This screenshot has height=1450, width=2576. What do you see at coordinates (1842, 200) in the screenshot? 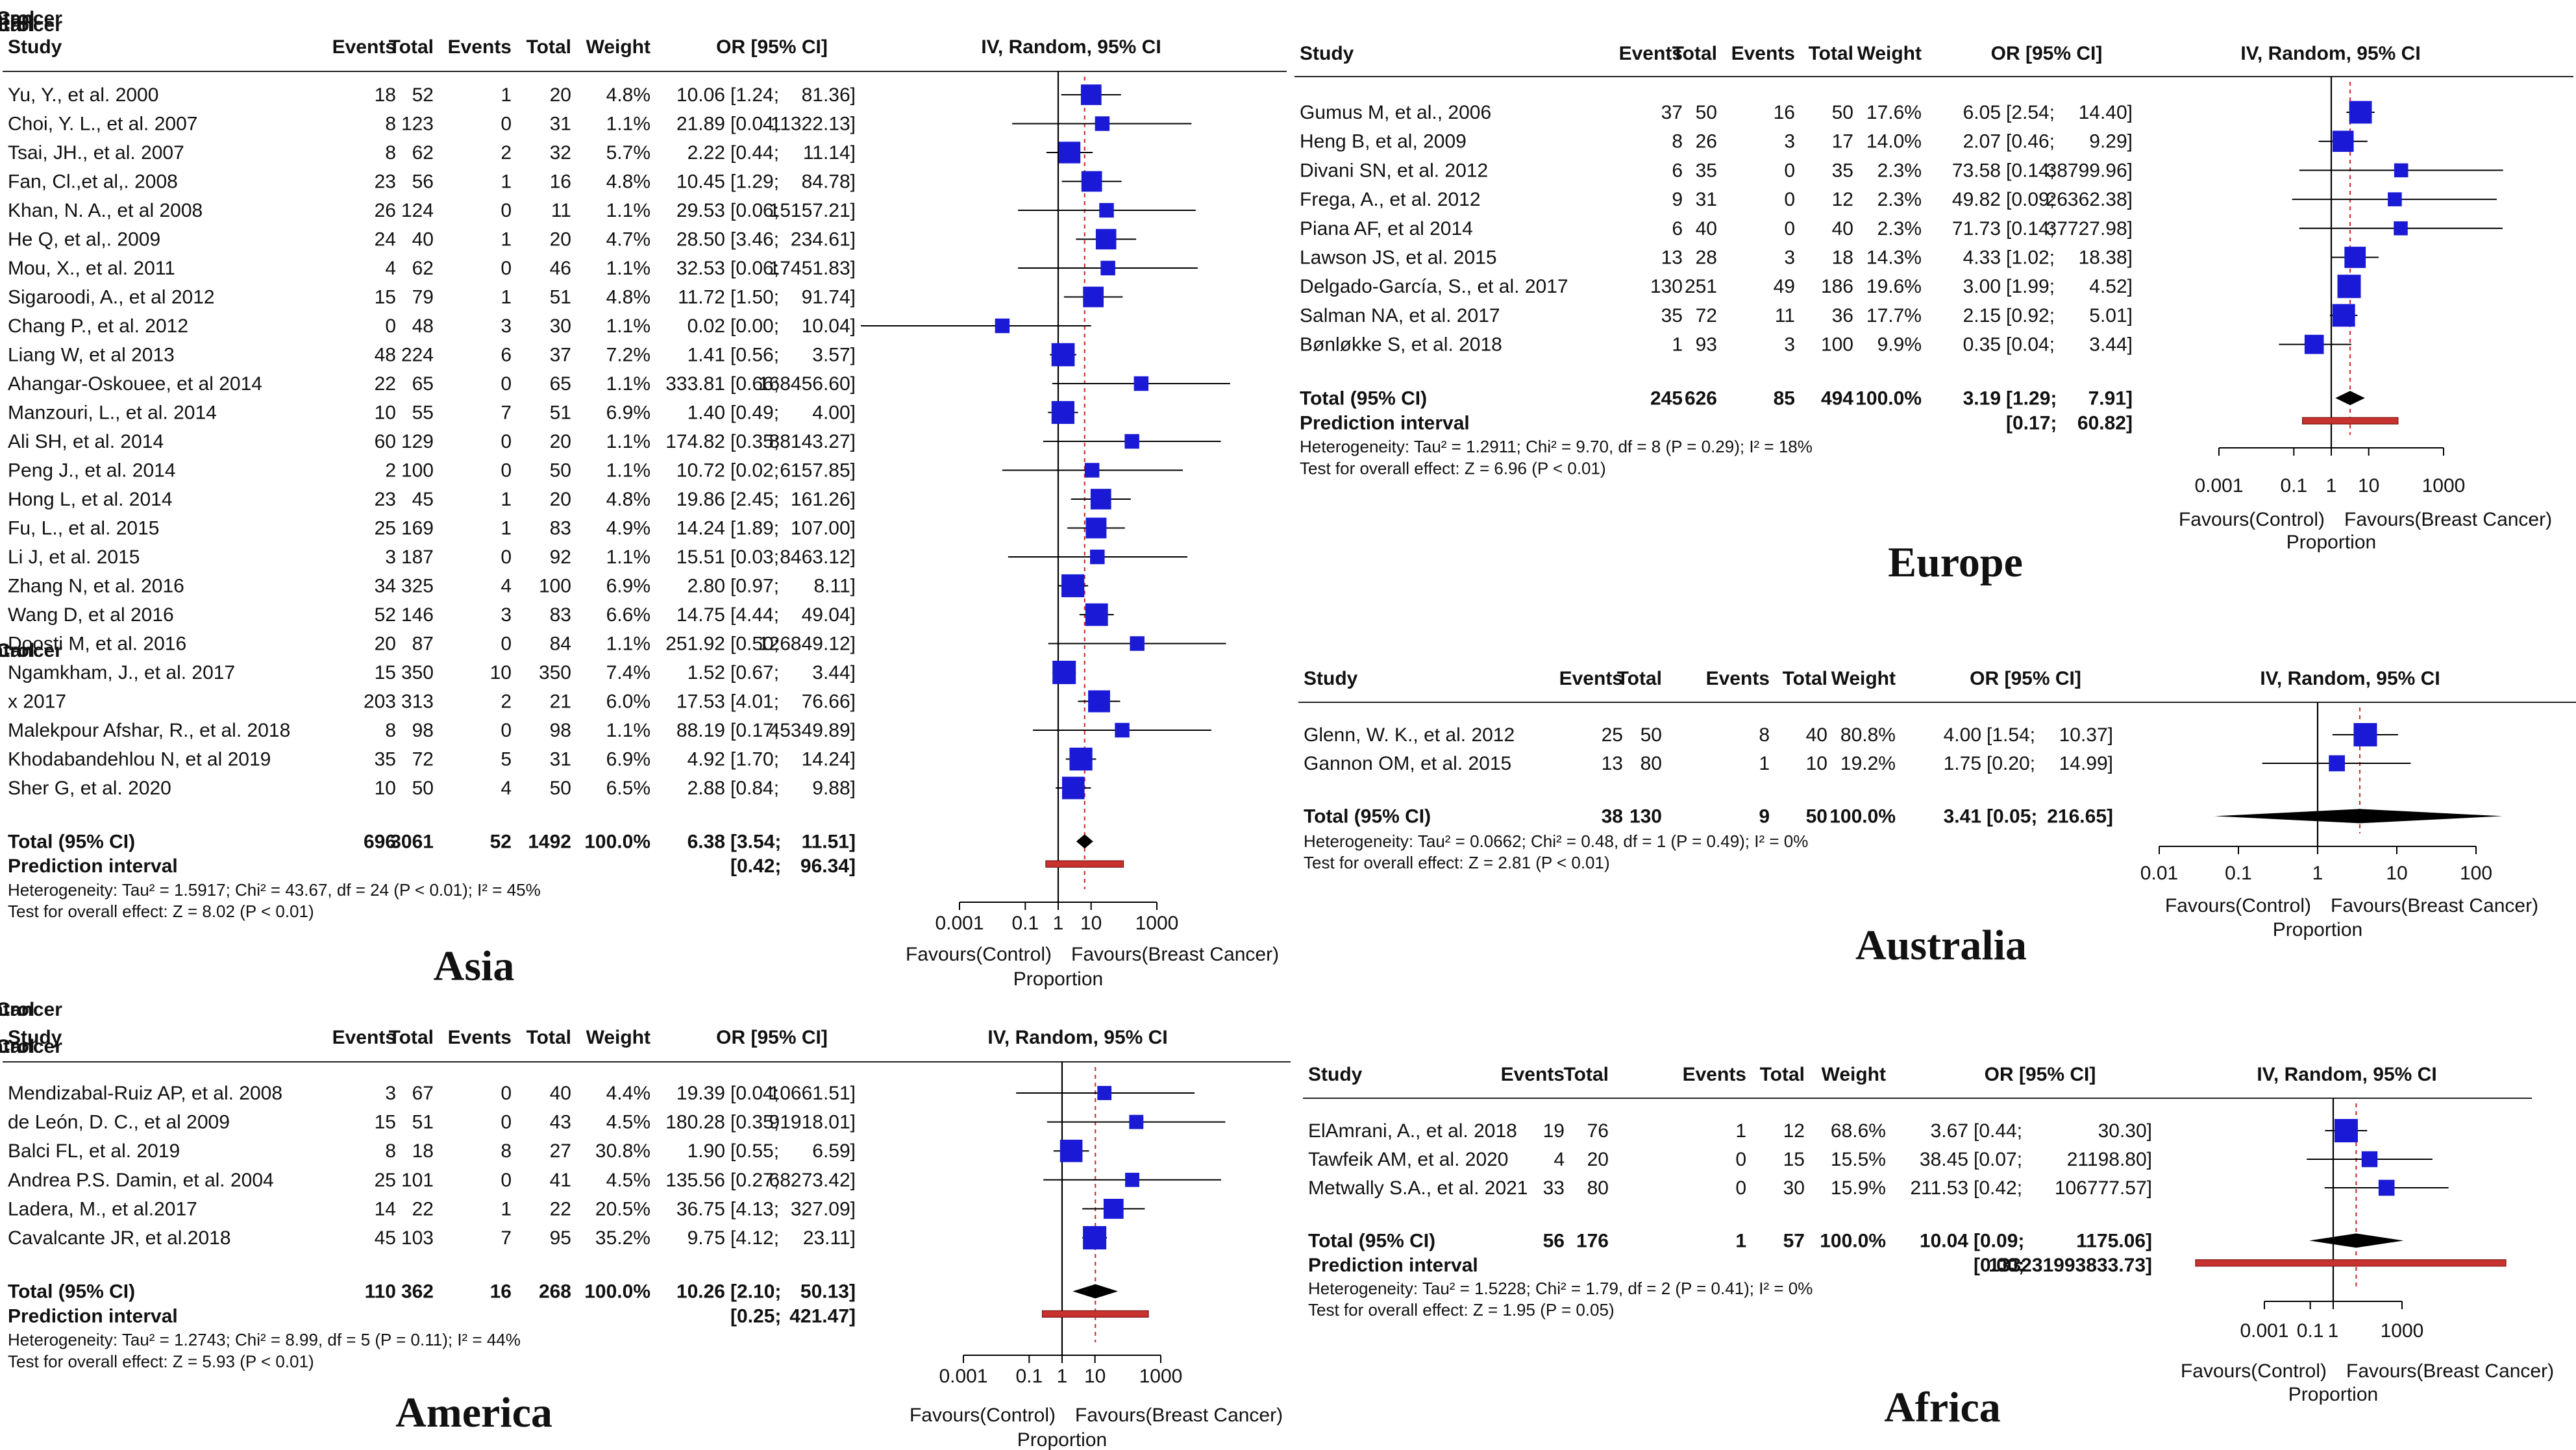
I see `ctrl-total: 12` at bounding box center [1842, 200].